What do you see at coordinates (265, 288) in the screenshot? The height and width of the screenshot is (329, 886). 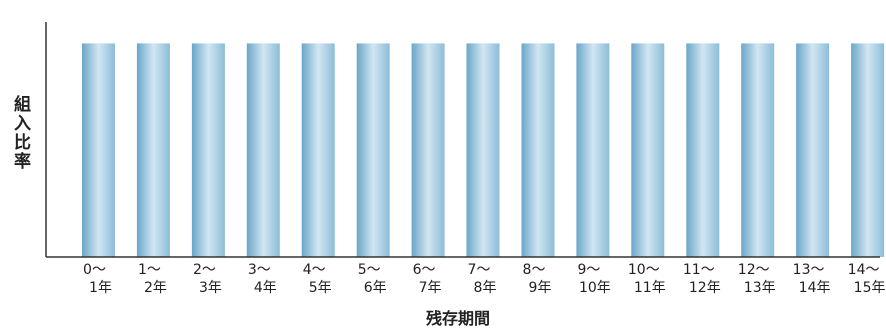 I see `x-tick-label-3-line-1: 4年` at bounding box center [265, 288].